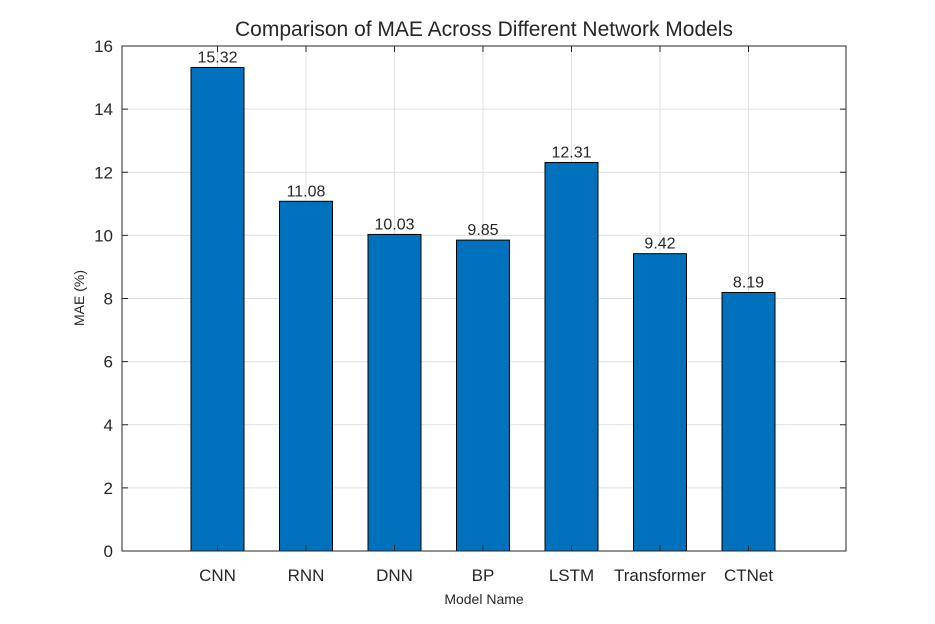  I want to click on bar-dnn, so click(394, 392).